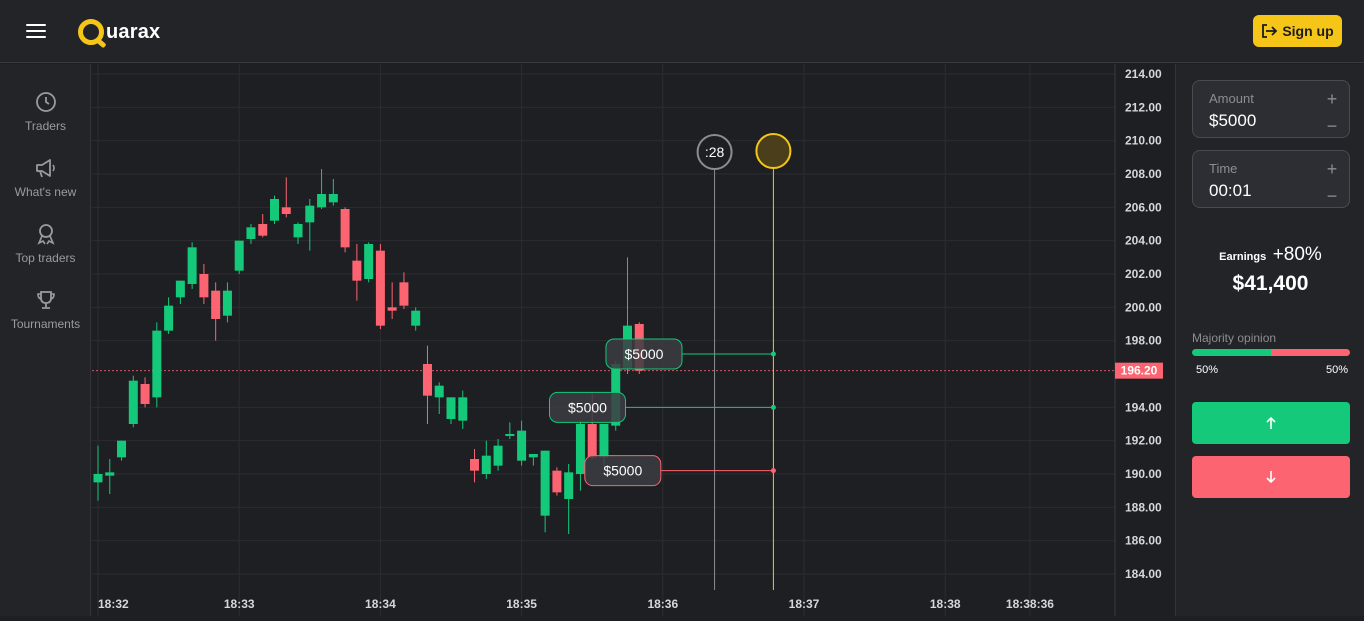 This screenshot has width=1364, height=621. I want to click on amount-value: $5000, so click(1233, 120).